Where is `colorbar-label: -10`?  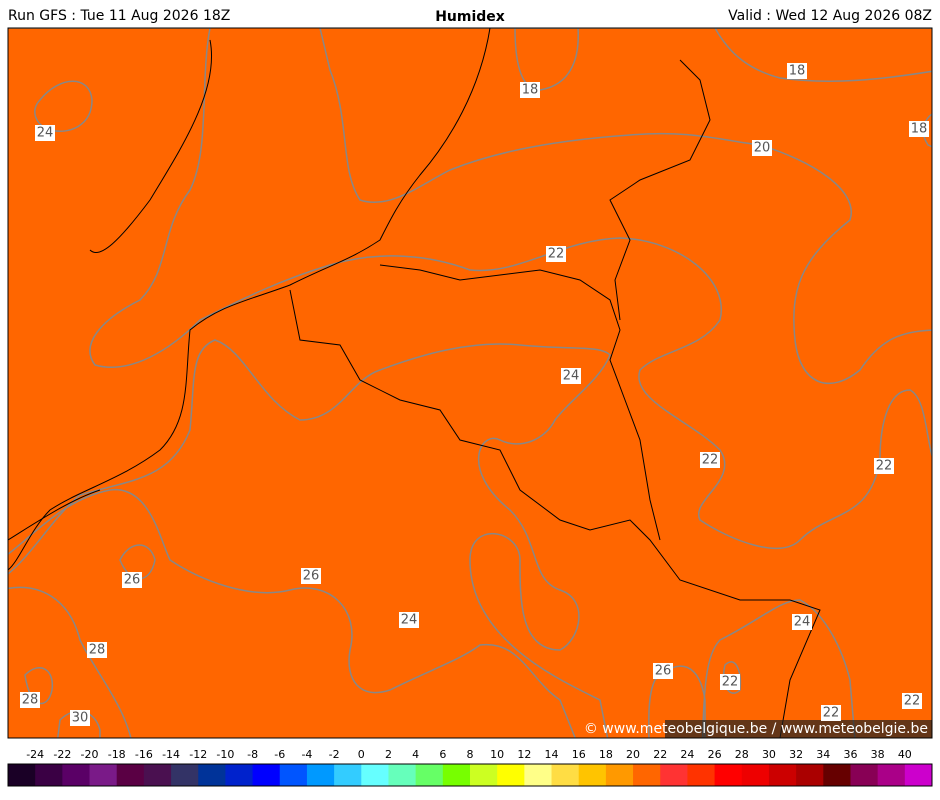
colorbar-label: -10 is located at coordinates (225, 754).